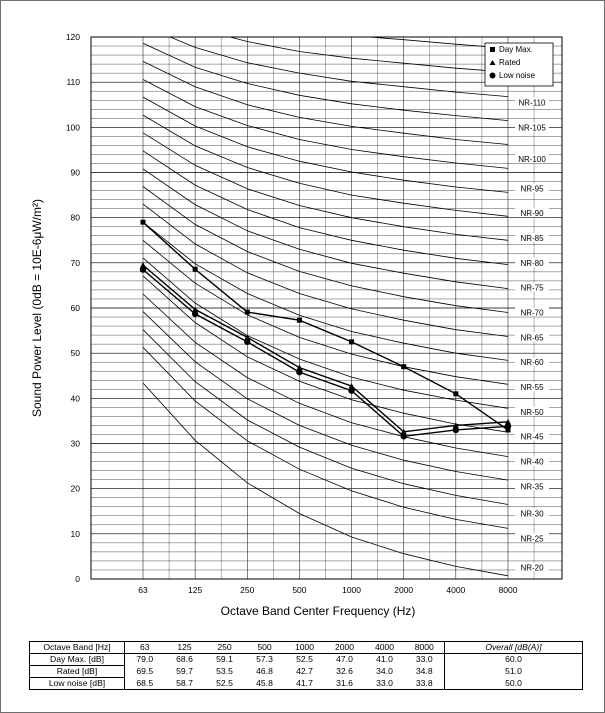  What do you see at coordinates (264, 659) in the screenshot?
I see `table-cell: 57.3` at bounding box center [264, 659].